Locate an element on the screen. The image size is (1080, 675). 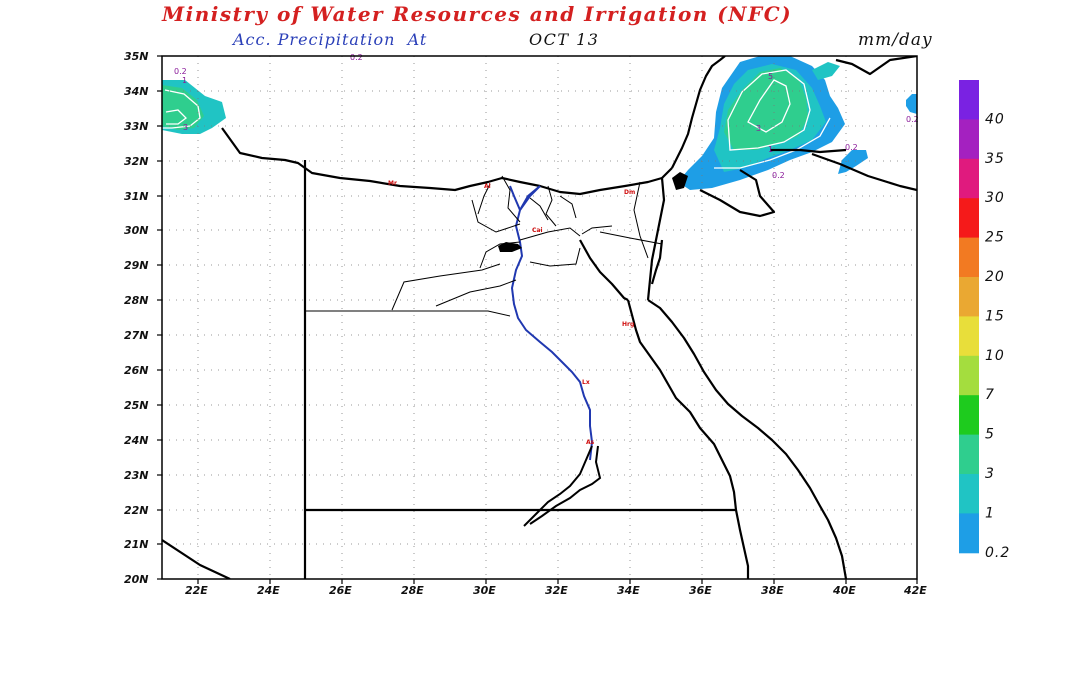
lon-label: 40E is located at coordinates (844, 590).